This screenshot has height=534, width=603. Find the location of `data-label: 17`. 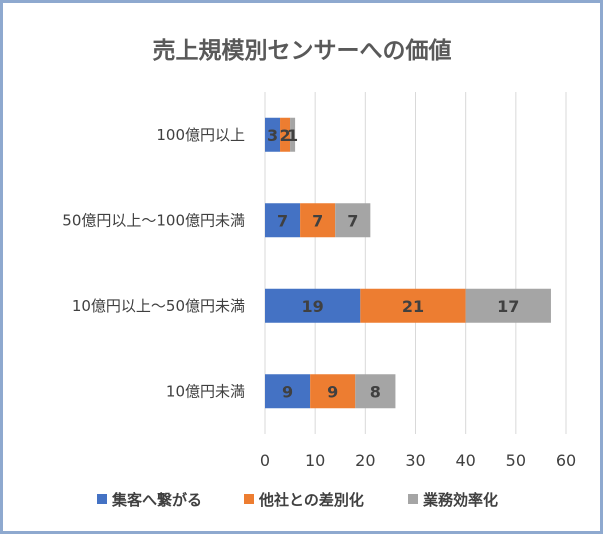

data-label: 17 is located at coordinates (508, 306).